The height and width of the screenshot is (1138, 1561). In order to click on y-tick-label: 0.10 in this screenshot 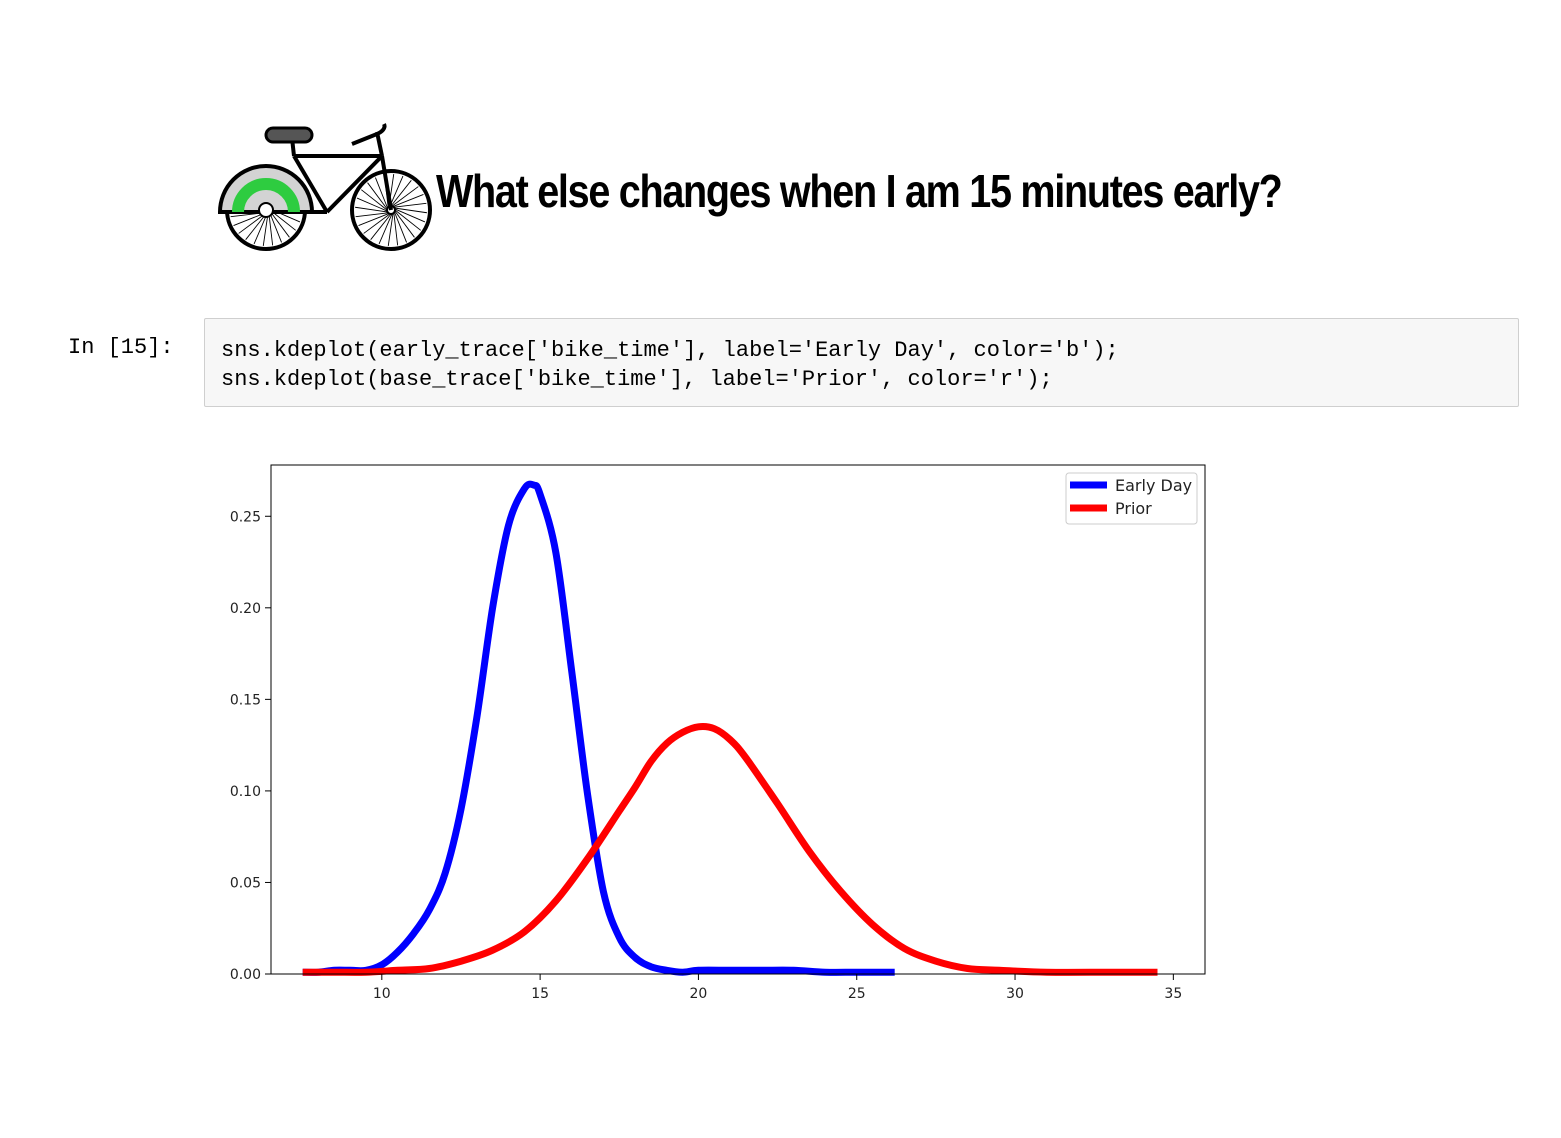, I will do `click(245, 792)`.